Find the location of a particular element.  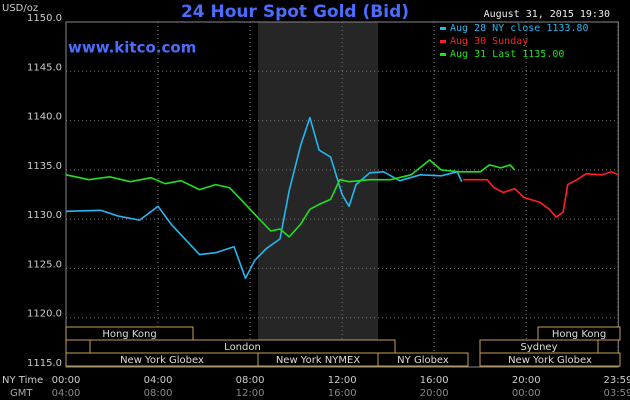

x-tick-label: 23:59 is located at coordinates (616, 380).